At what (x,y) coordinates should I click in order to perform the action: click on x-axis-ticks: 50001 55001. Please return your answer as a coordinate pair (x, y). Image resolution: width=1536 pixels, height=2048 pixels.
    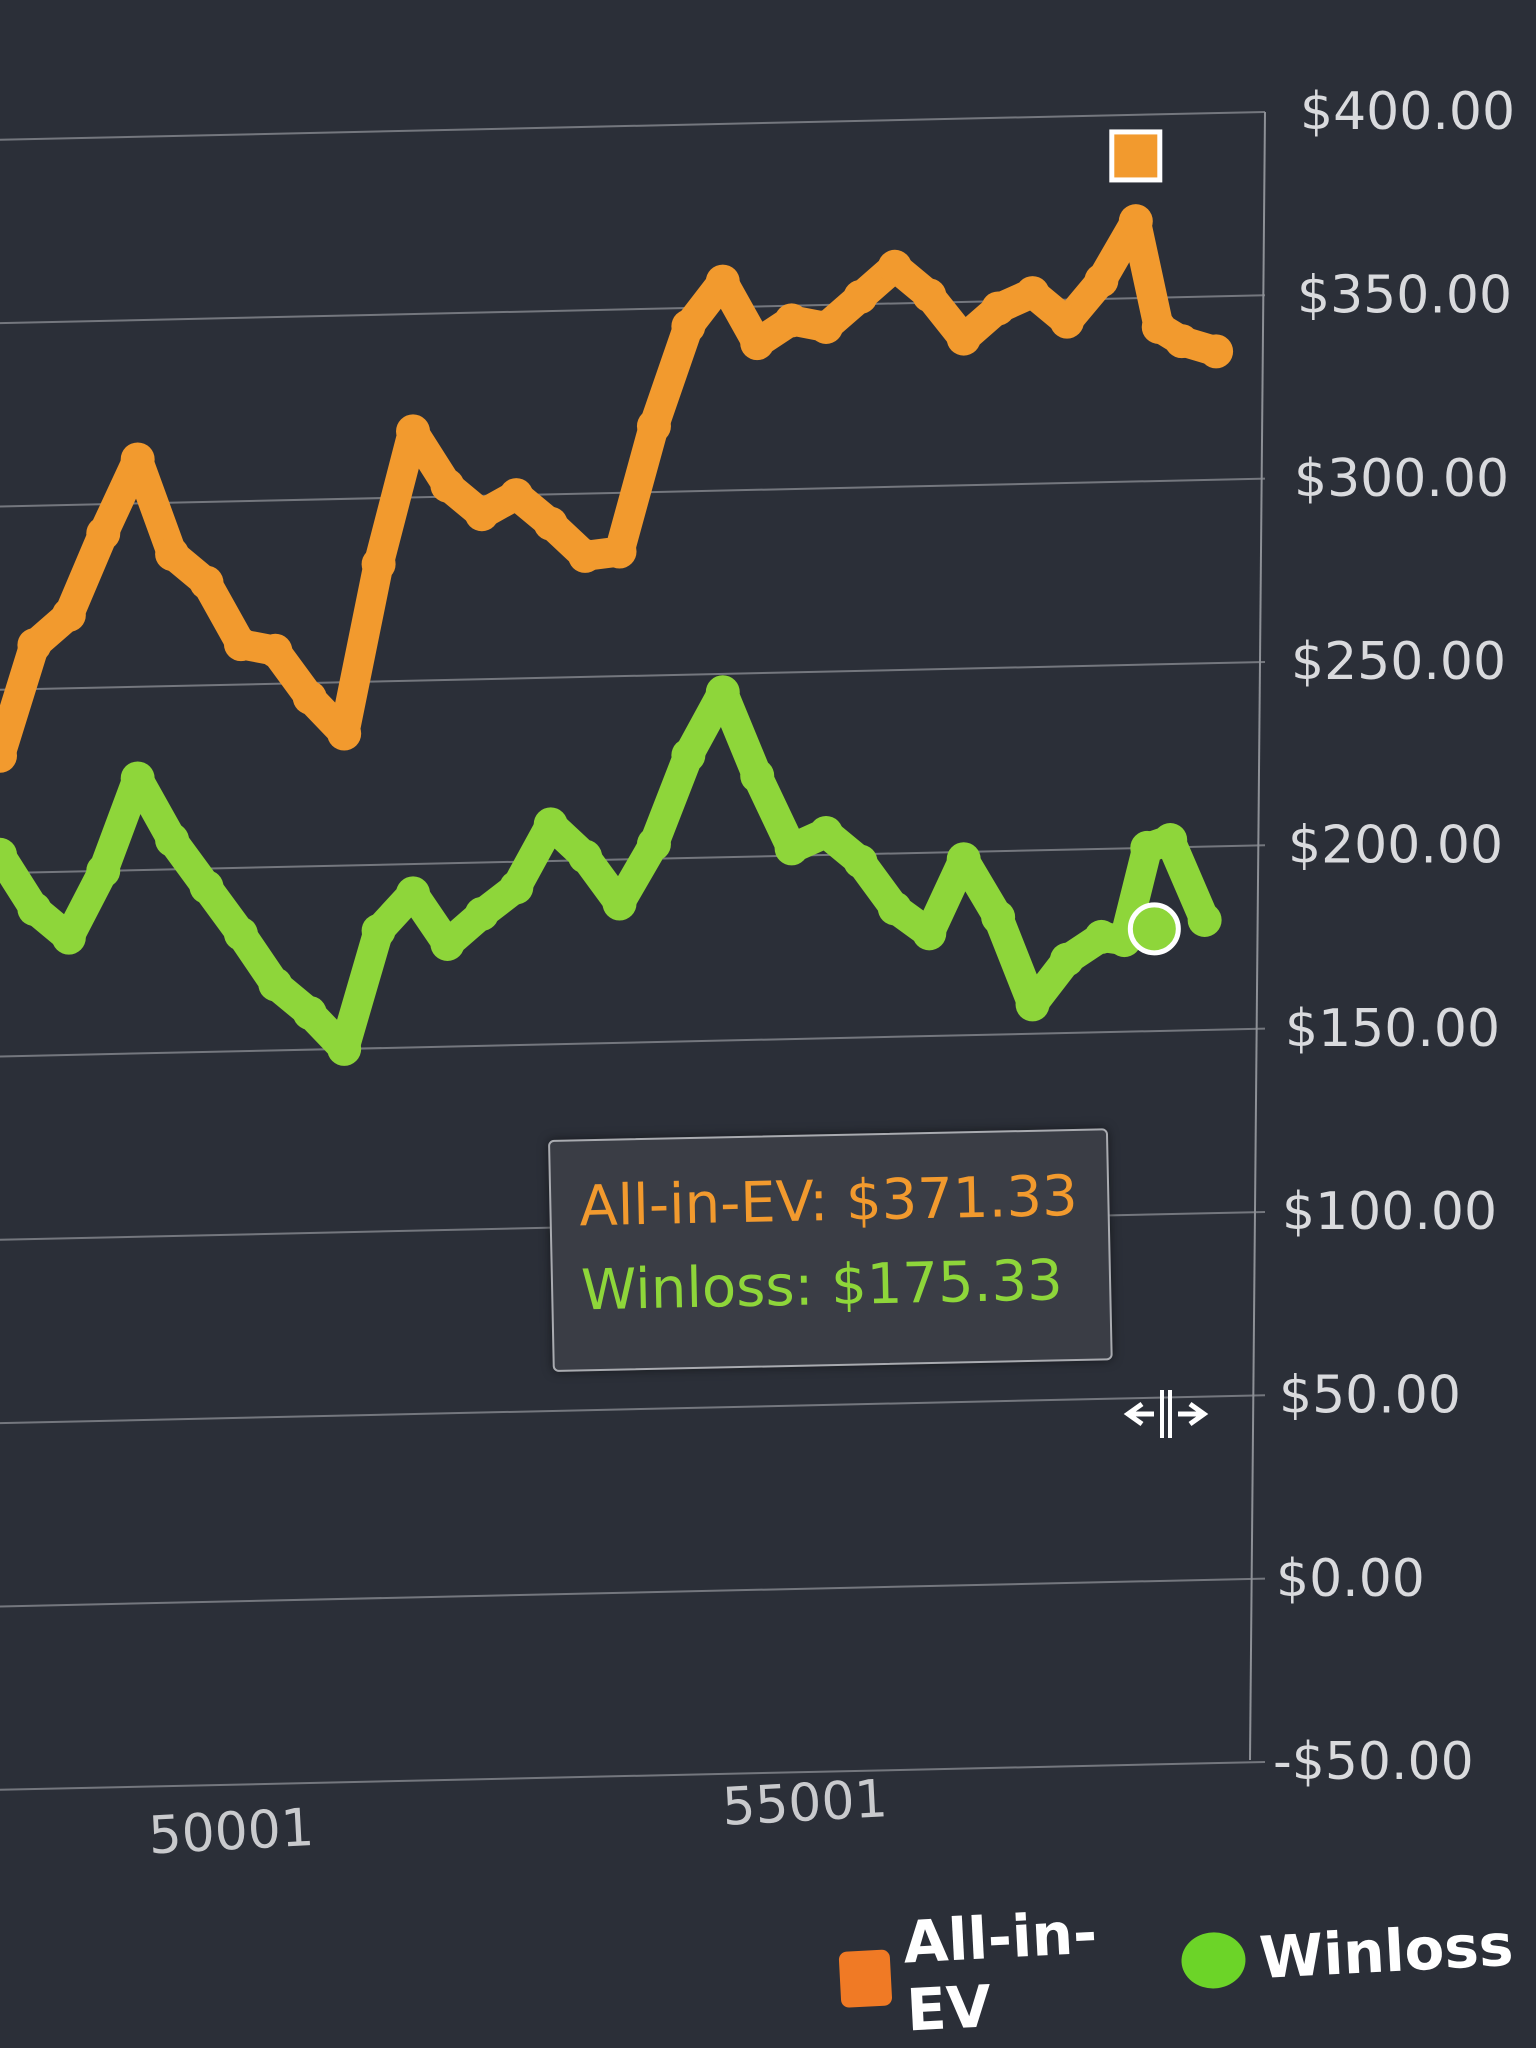
    Looking at the image, I should click on (518, 1817).